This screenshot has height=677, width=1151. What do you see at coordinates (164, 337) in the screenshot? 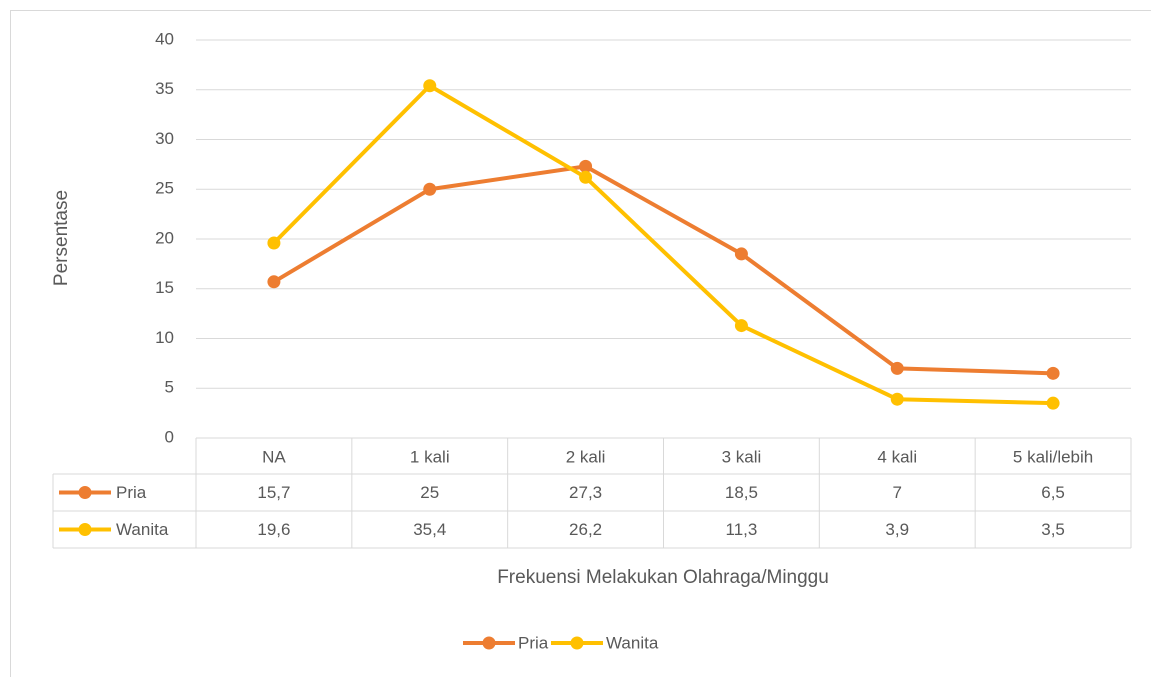
I see `y-tick-label: 10` at bounding box center [164, 337].